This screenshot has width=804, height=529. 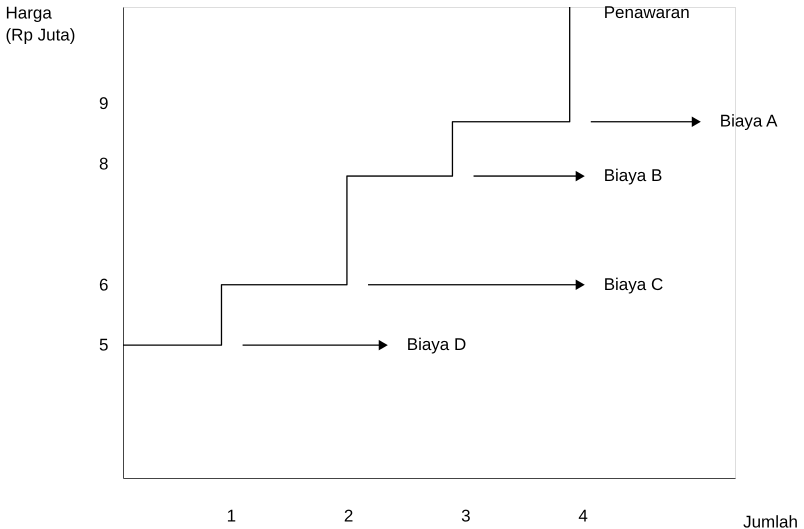 What do you see at coordinates (770, 520) in the screenshot?
I see `x-axis-title: Jumlah` at bounding box center [770, 520].